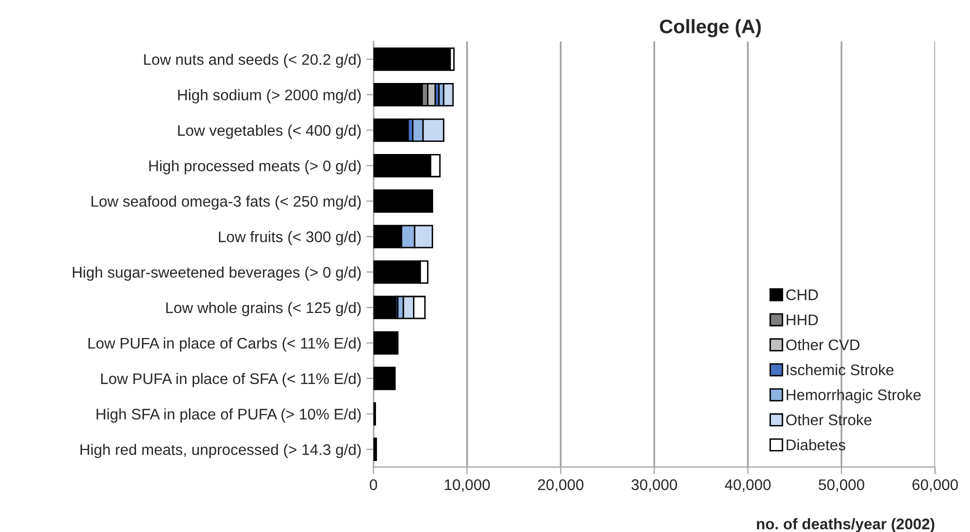 This screenshot has height=532, width=970. What do you see at coordinates (231, 380) in the screenshot?
I see `y-tick-label: Low PUFA in place of SFA (< 11% E/d)` at bounding box center [231, 380].